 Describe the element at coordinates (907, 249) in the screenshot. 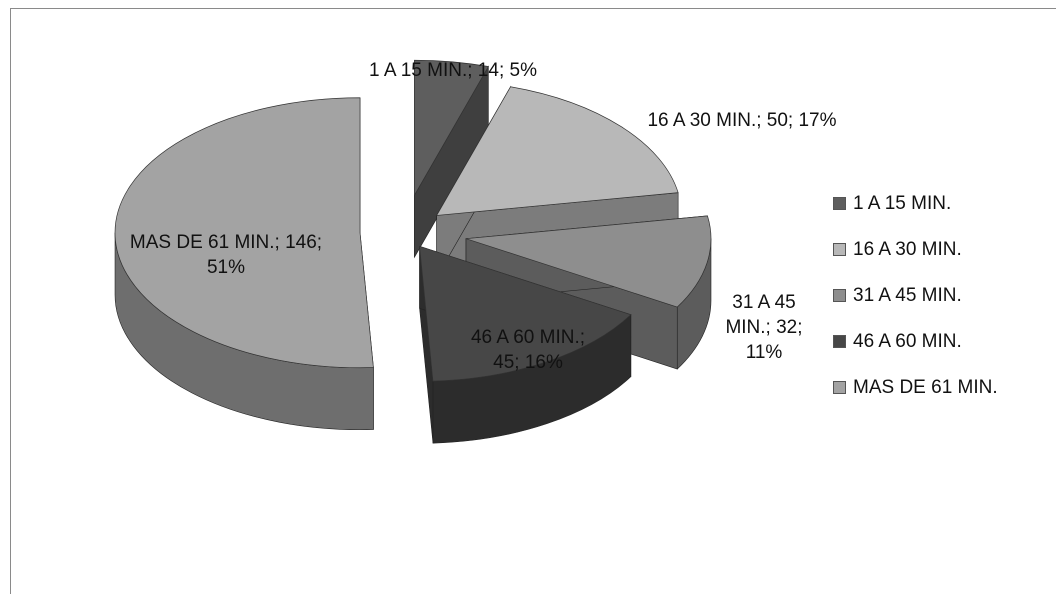

I see `legend-label: 16 A 30 MIN.` at that location.